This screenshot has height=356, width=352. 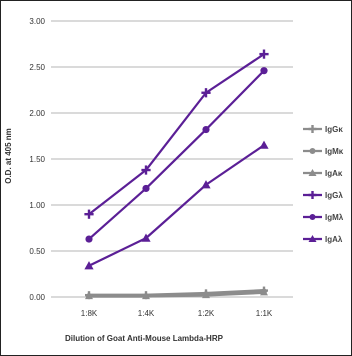 I want to click on series-line, so click(x=177, y=294).